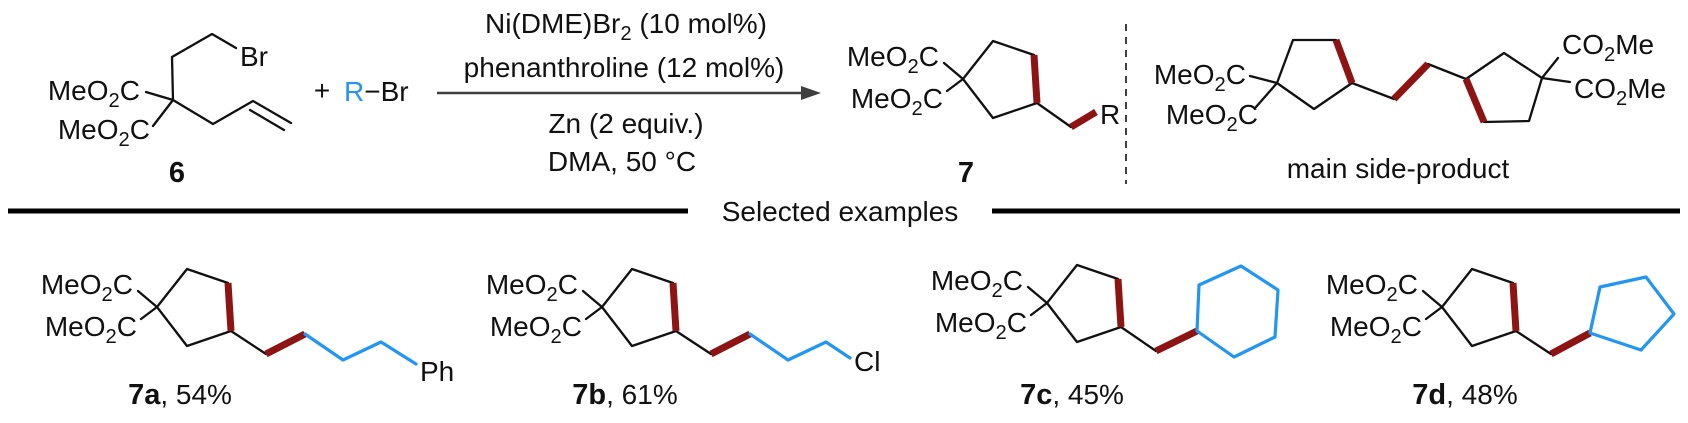  I want to click on side-product-ester-label-2: MeO2C, so click(1212, 117).